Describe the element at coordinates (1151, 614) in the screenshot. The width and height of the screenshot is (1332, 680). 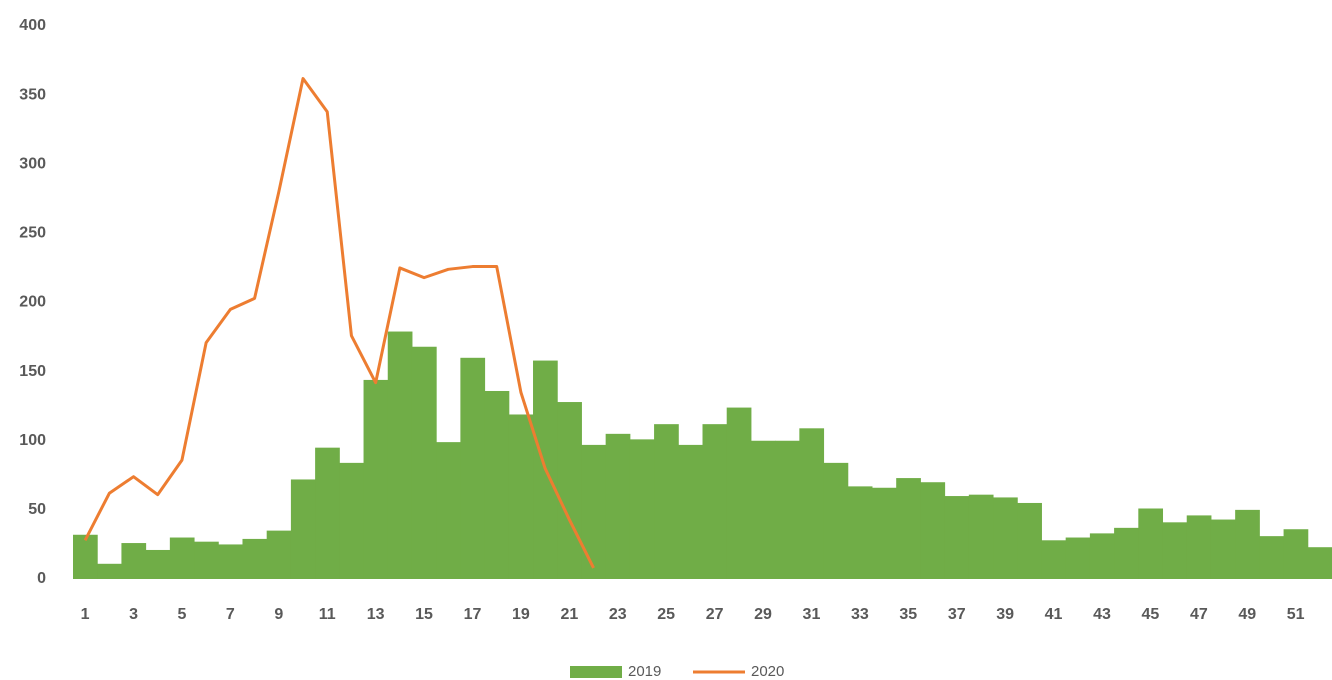
I see `x-tick-label: 45` at that location.